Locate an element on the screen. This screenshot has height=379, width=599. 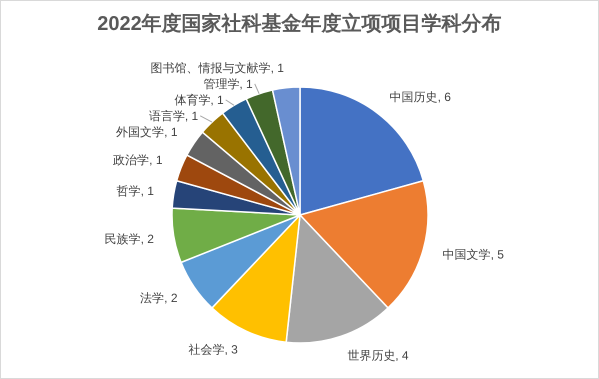
data-label: , 5 is located at coordinates (497, 255).